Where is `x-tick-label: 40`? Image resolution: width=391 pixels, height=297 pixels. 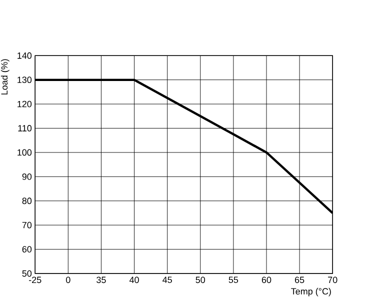 x-tick-label: 40 is located at coordinates (134, 279).